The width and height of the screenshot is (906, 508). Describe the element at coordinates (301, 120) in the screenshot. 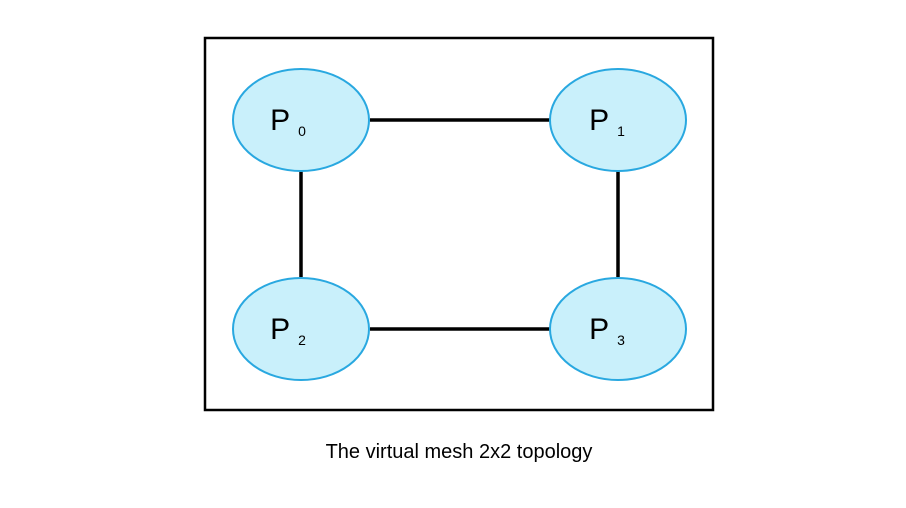

I see `node-p0-shape` at that location.